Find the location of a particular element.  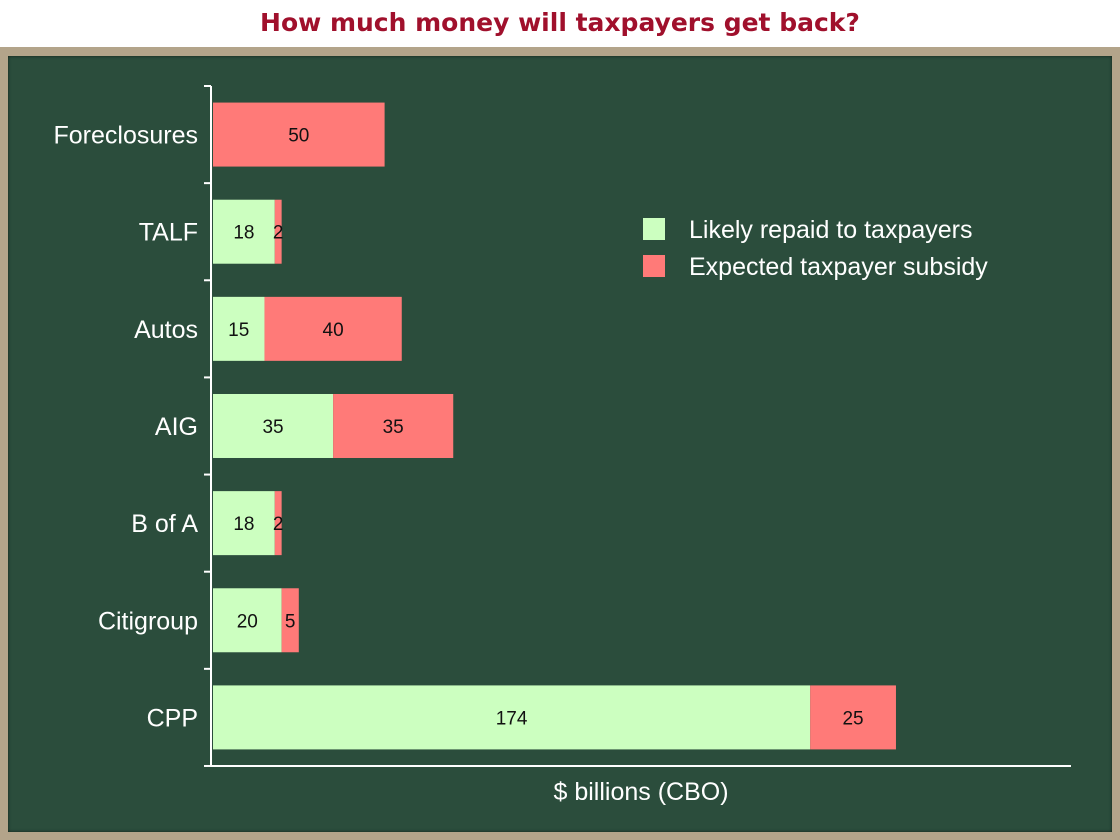

legend-swatch-subsidy is located at coordinates (654, 266).